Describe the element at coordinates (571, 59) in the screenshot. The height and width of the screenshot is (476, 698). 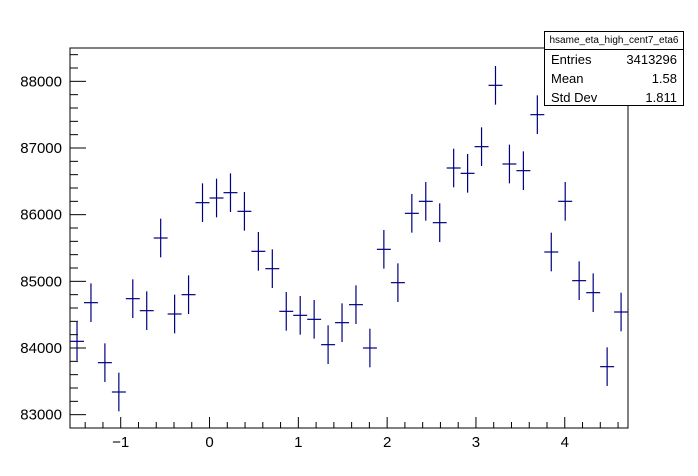
I see `stats-label-entries: Entries` at that location.